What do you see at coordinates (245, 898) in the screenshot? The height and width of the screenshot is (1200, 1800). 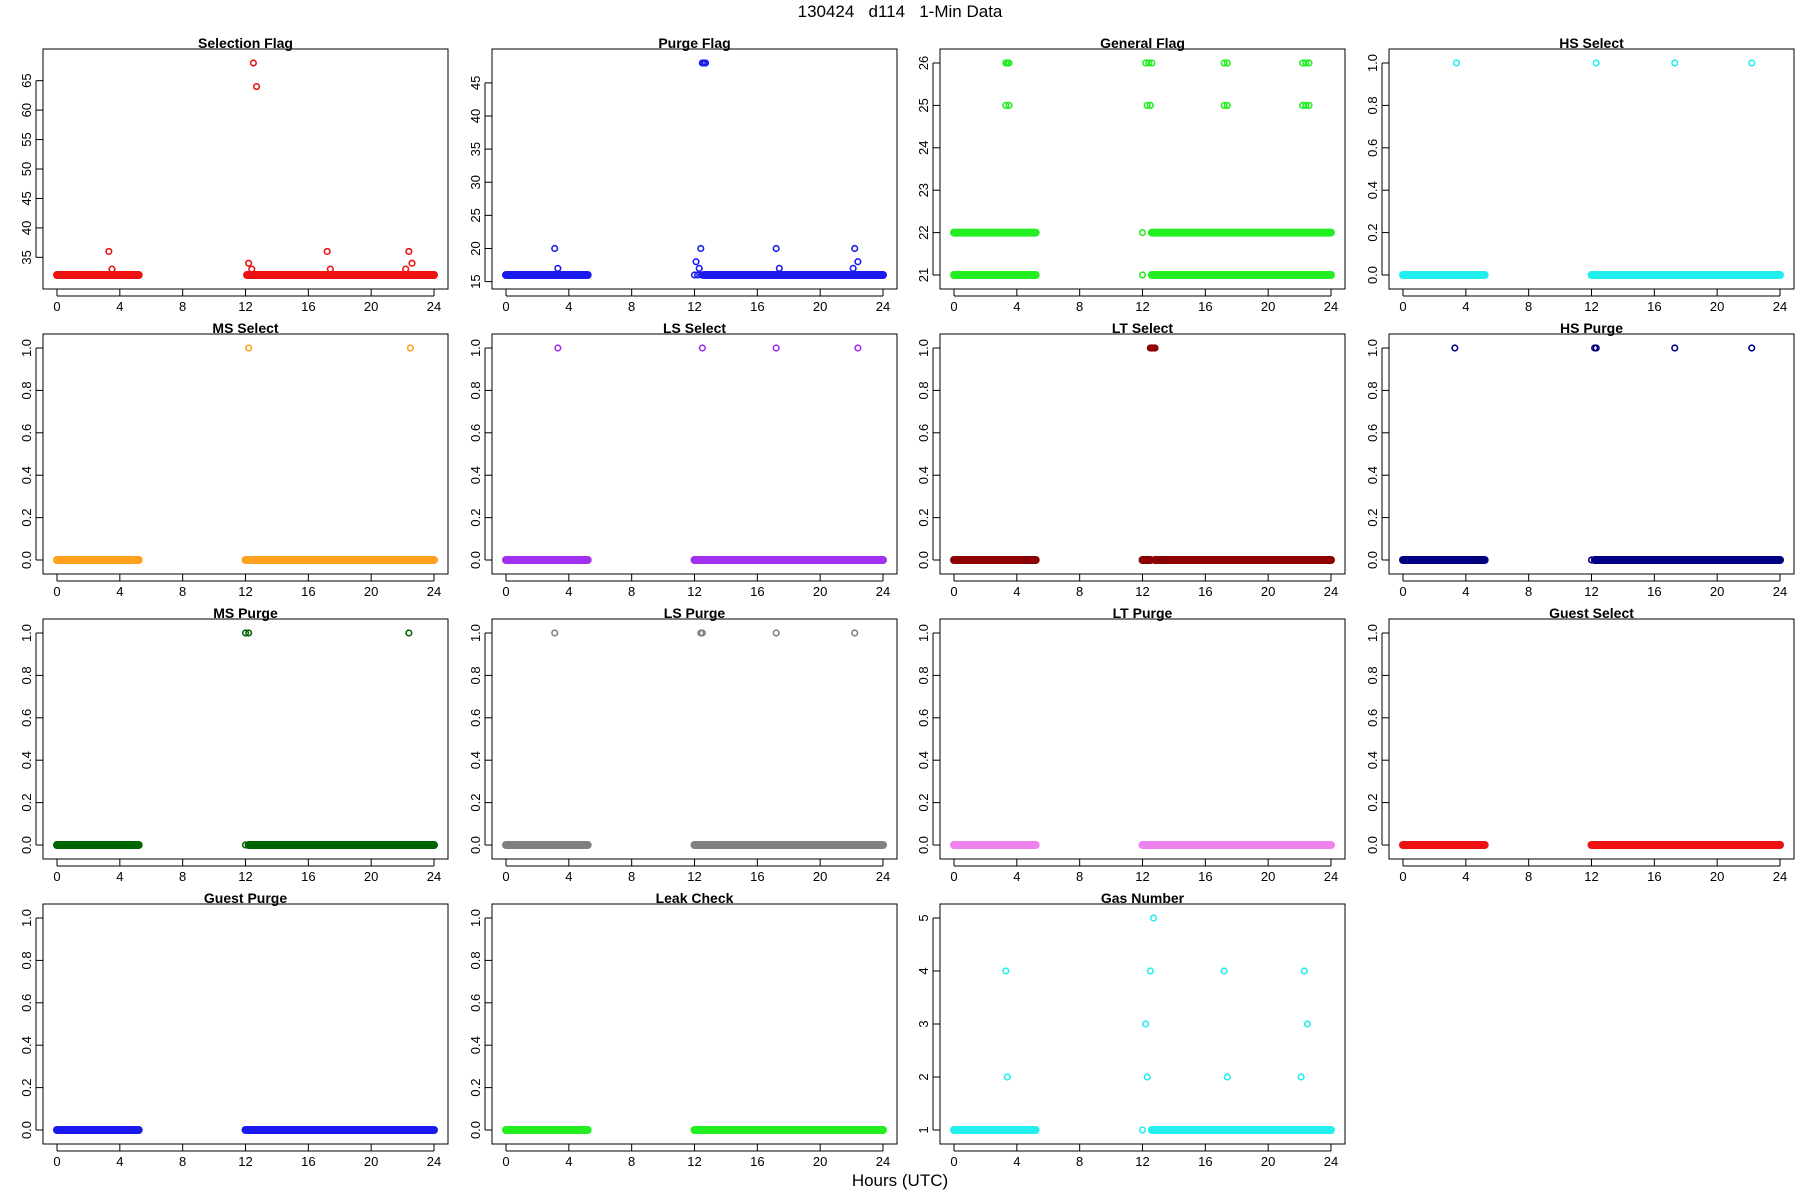 I see `subplot-title: Guest Purge` at bounding box center [245, 898].